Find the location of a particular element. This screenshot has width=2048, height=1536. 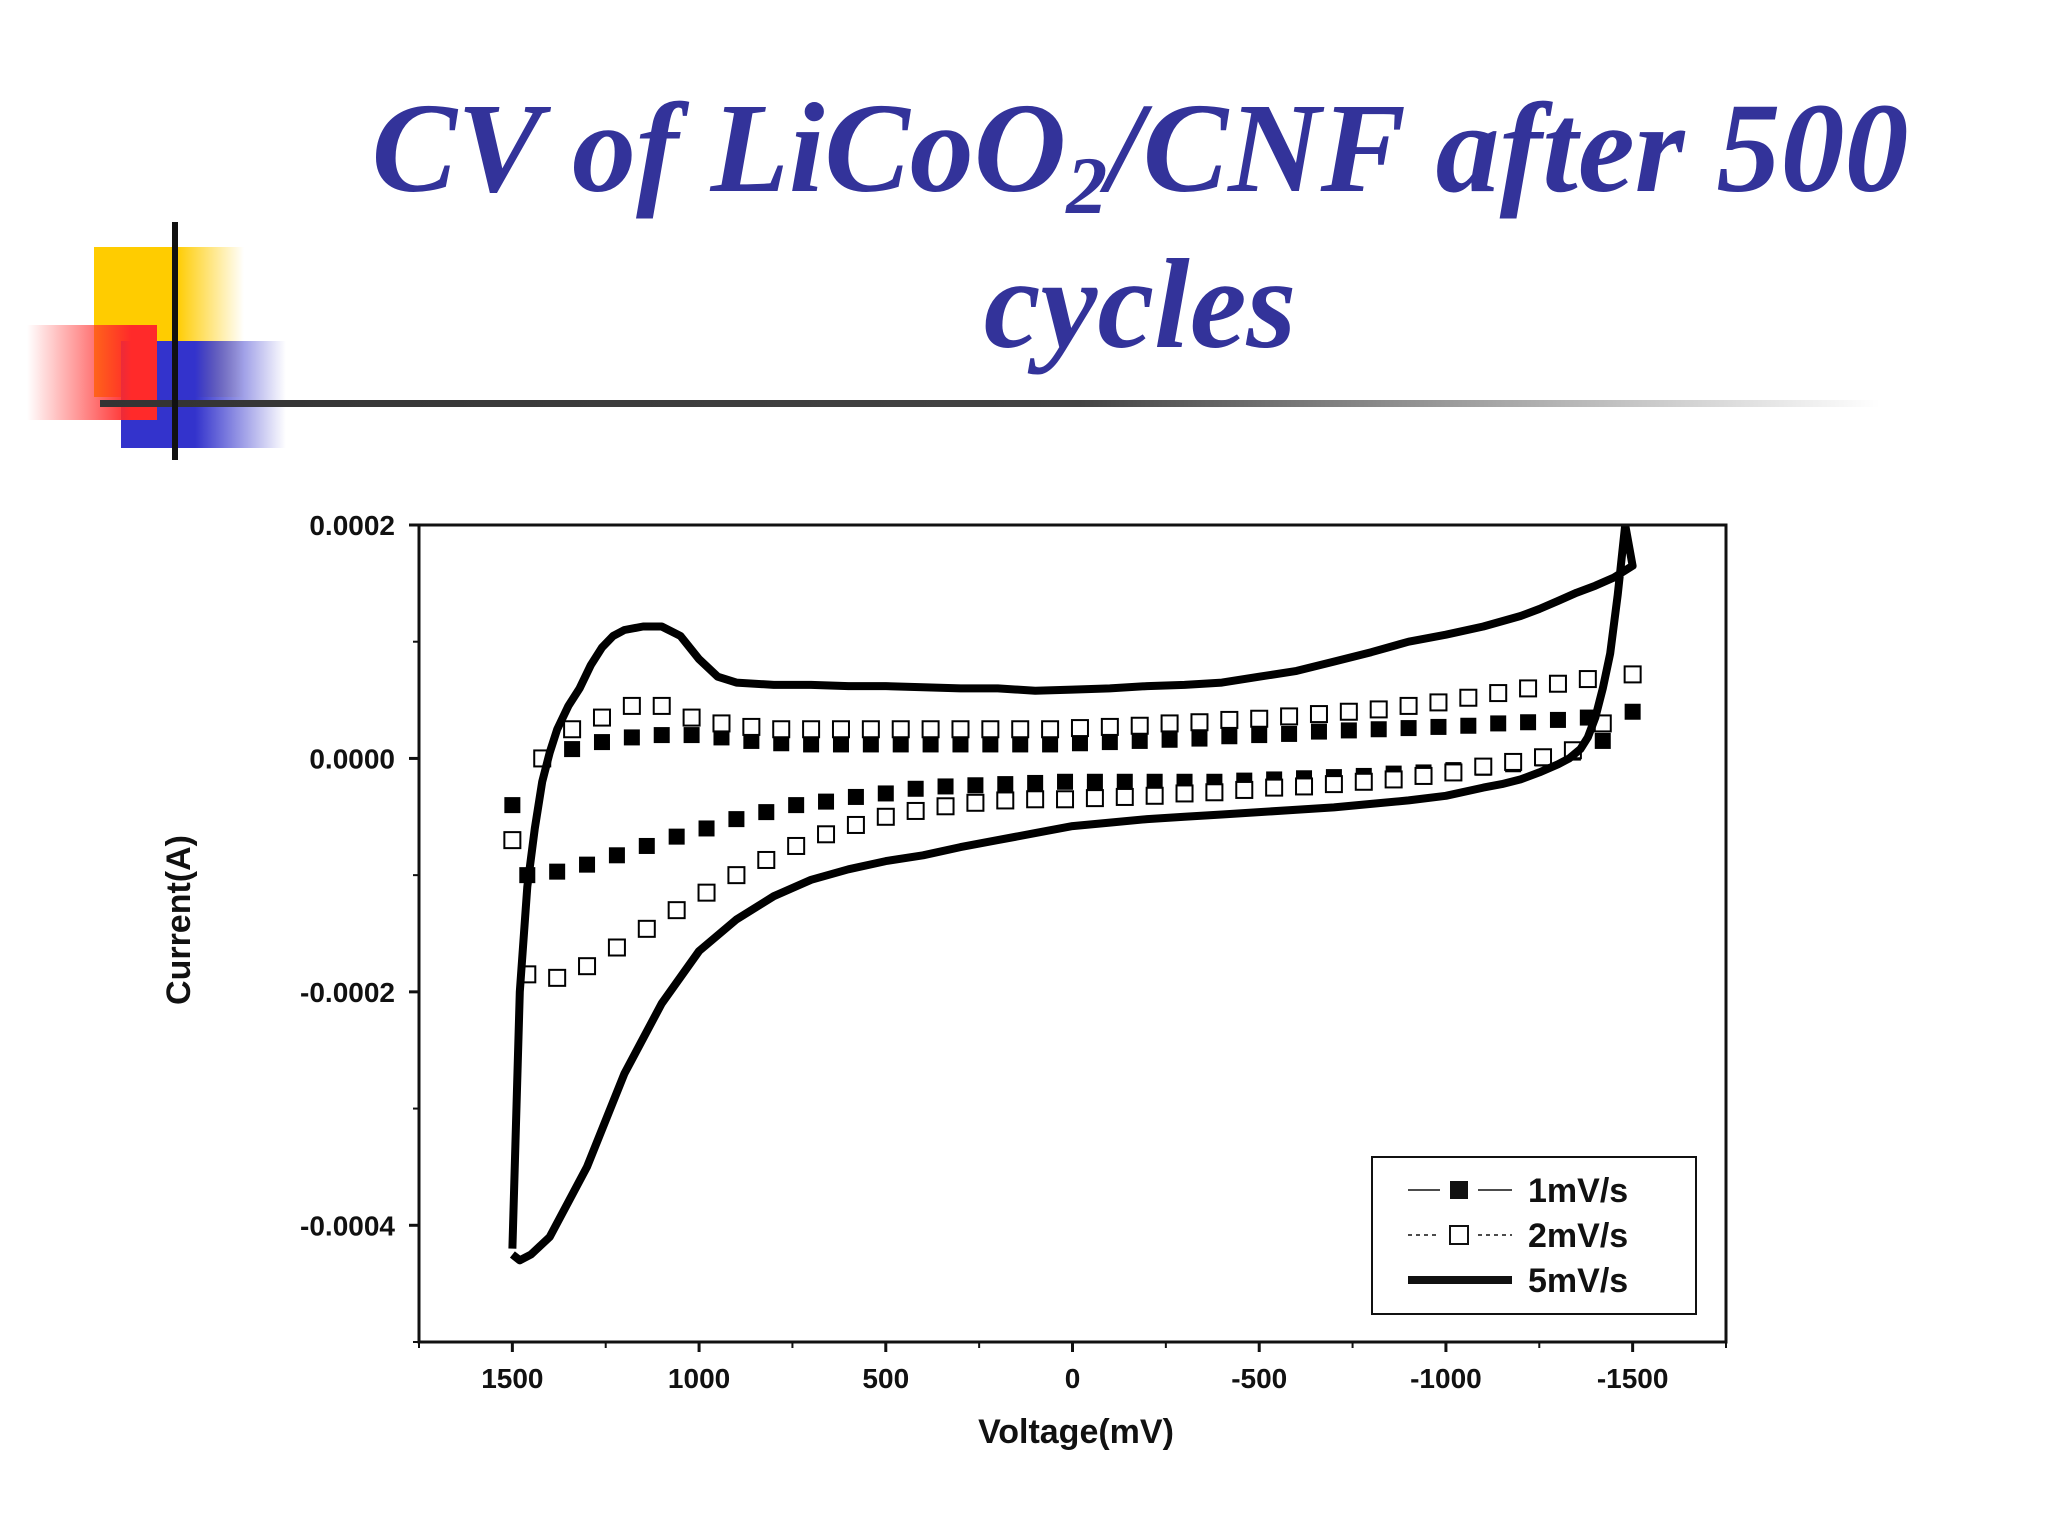

x-tick-label: 500 is located at coordinates (885, 1378).